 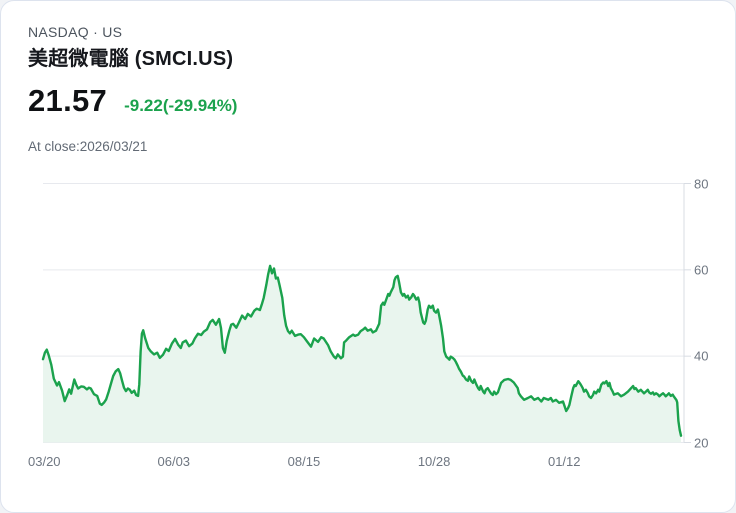 What do you see at coordinates (701, 442) in the screenshot?
I see `y-axis-label: 20` at bounding box center [701, 442].